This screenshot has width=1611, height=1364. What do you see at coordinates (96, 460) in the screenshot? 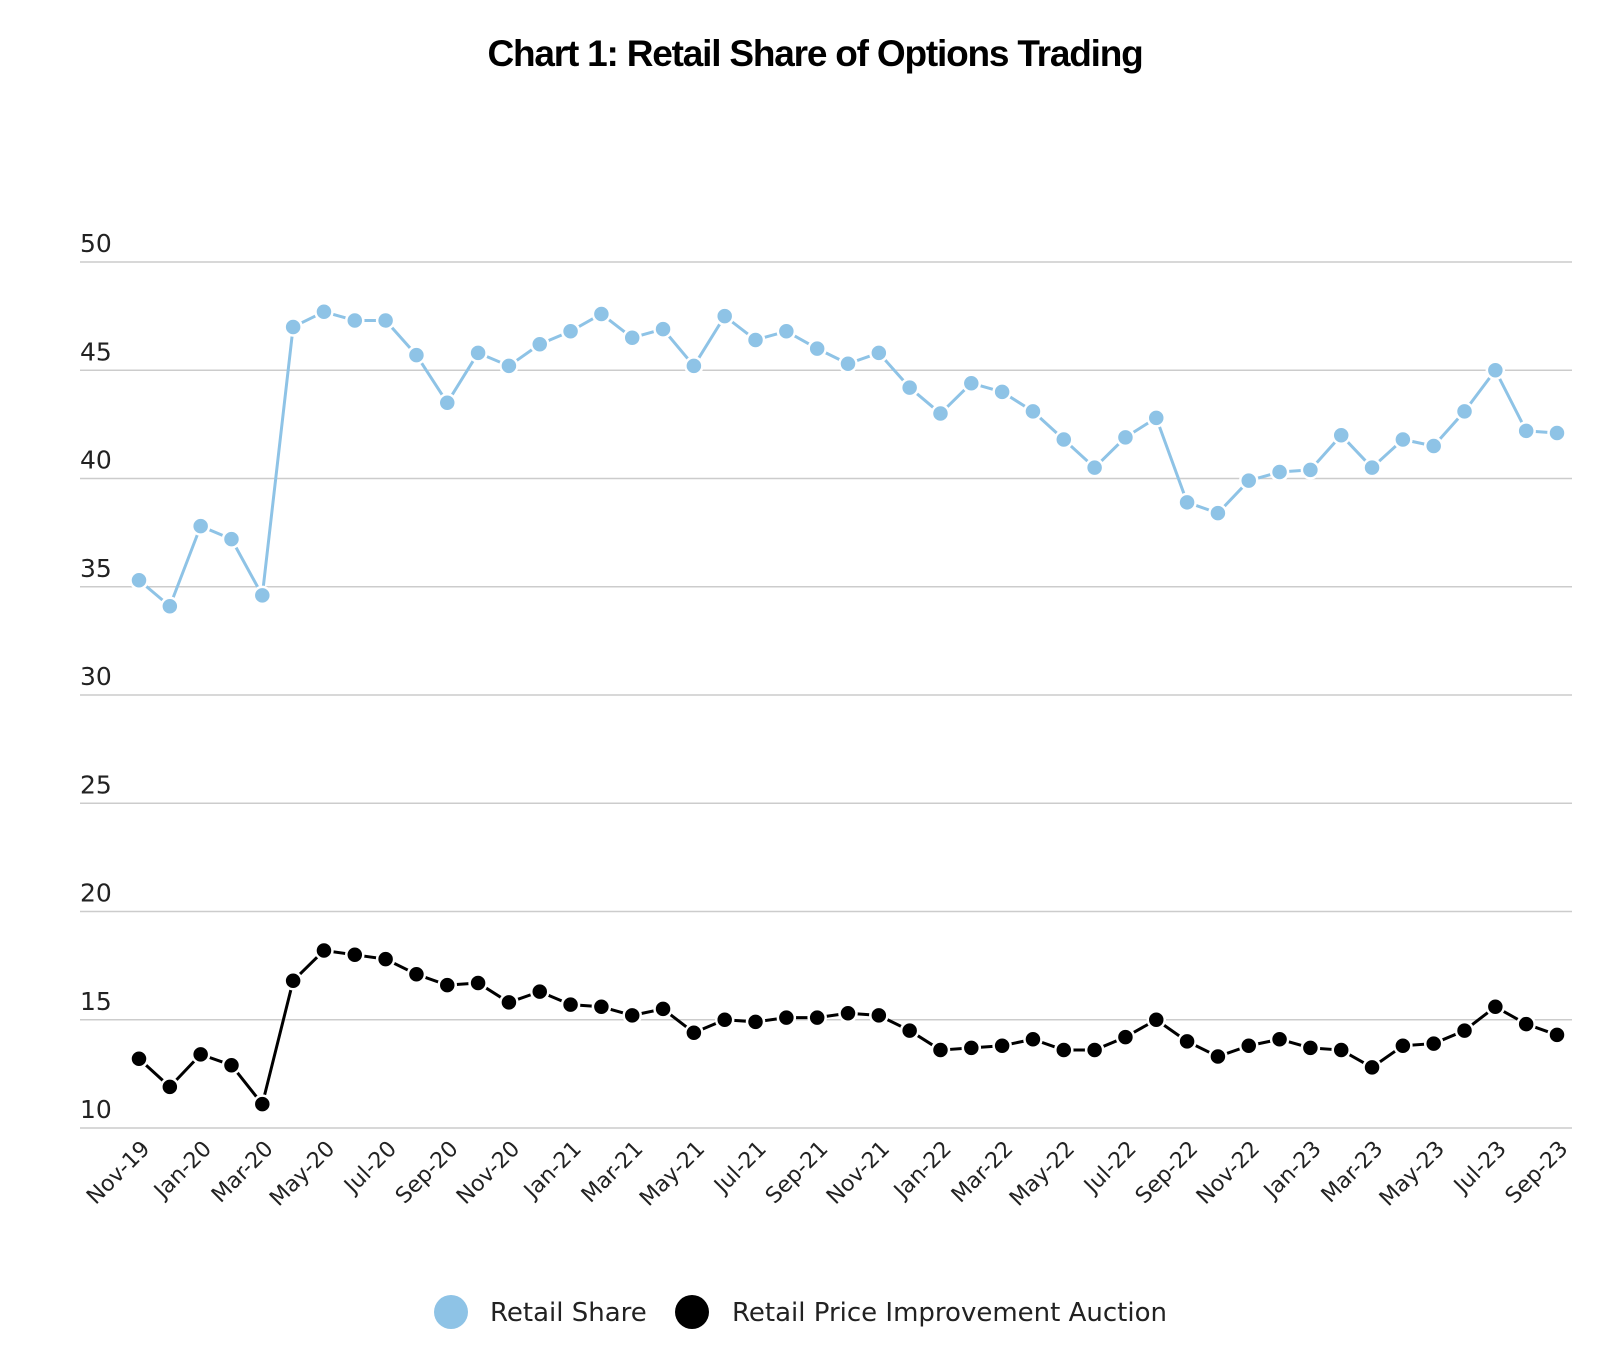
I see `y-tick-label: 40` at bounding box center [96, 460].